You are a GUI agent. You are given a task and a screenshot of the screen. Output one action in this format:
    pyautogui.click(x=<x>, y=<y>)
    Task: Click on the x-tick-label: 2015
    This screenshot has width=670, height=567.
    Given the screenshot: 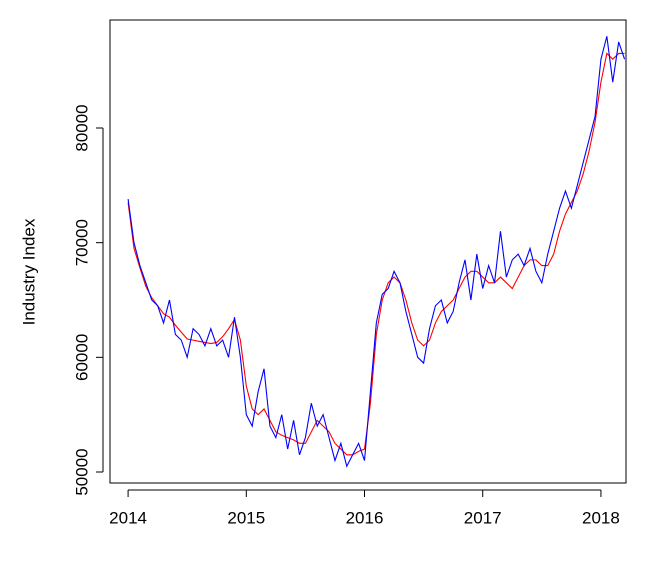 What is the action you would take?
    pyautogui.click(x=246, y=517)
    